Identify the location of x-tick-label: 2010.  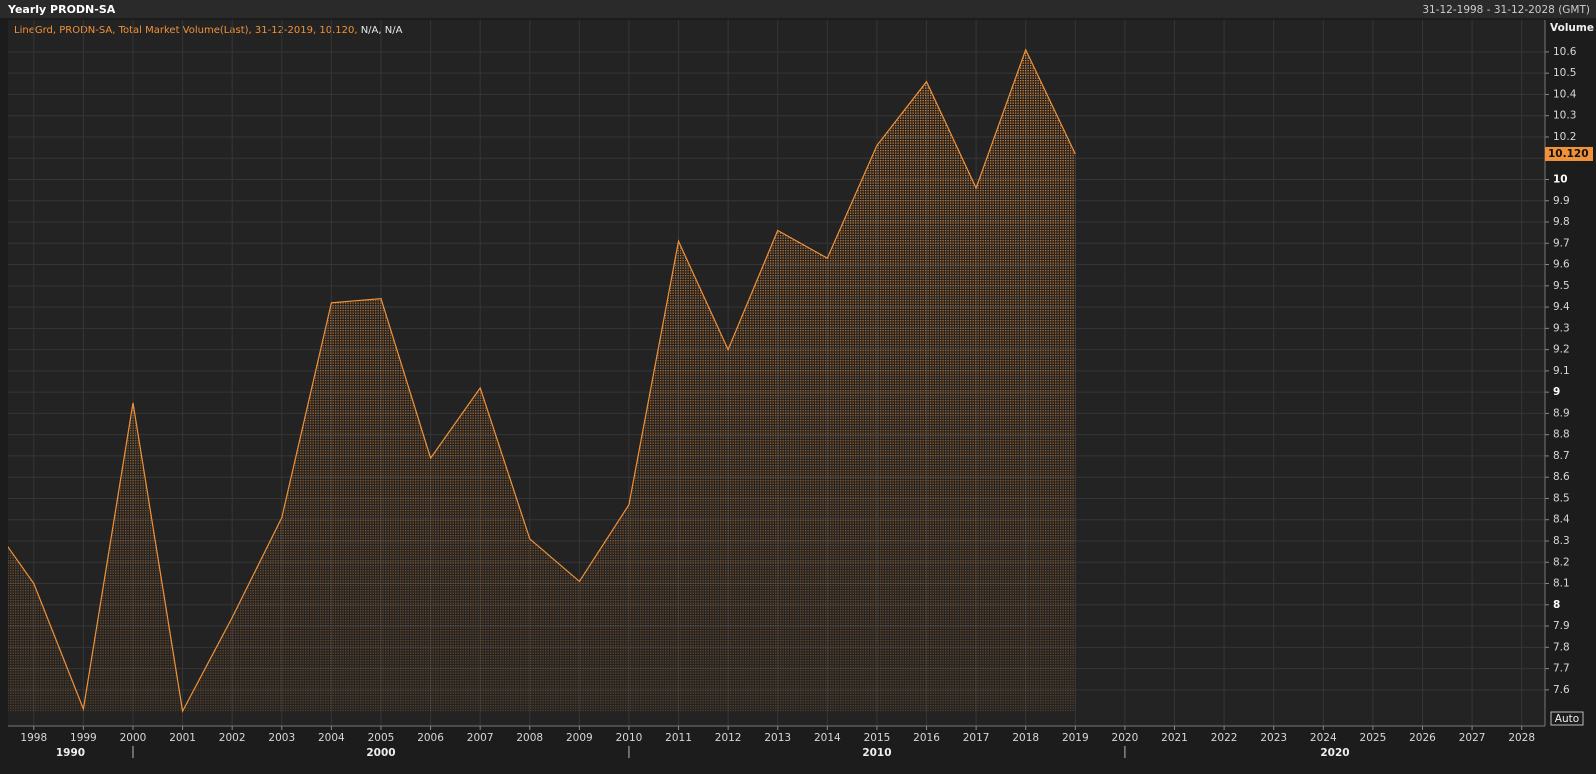
(629, 738).